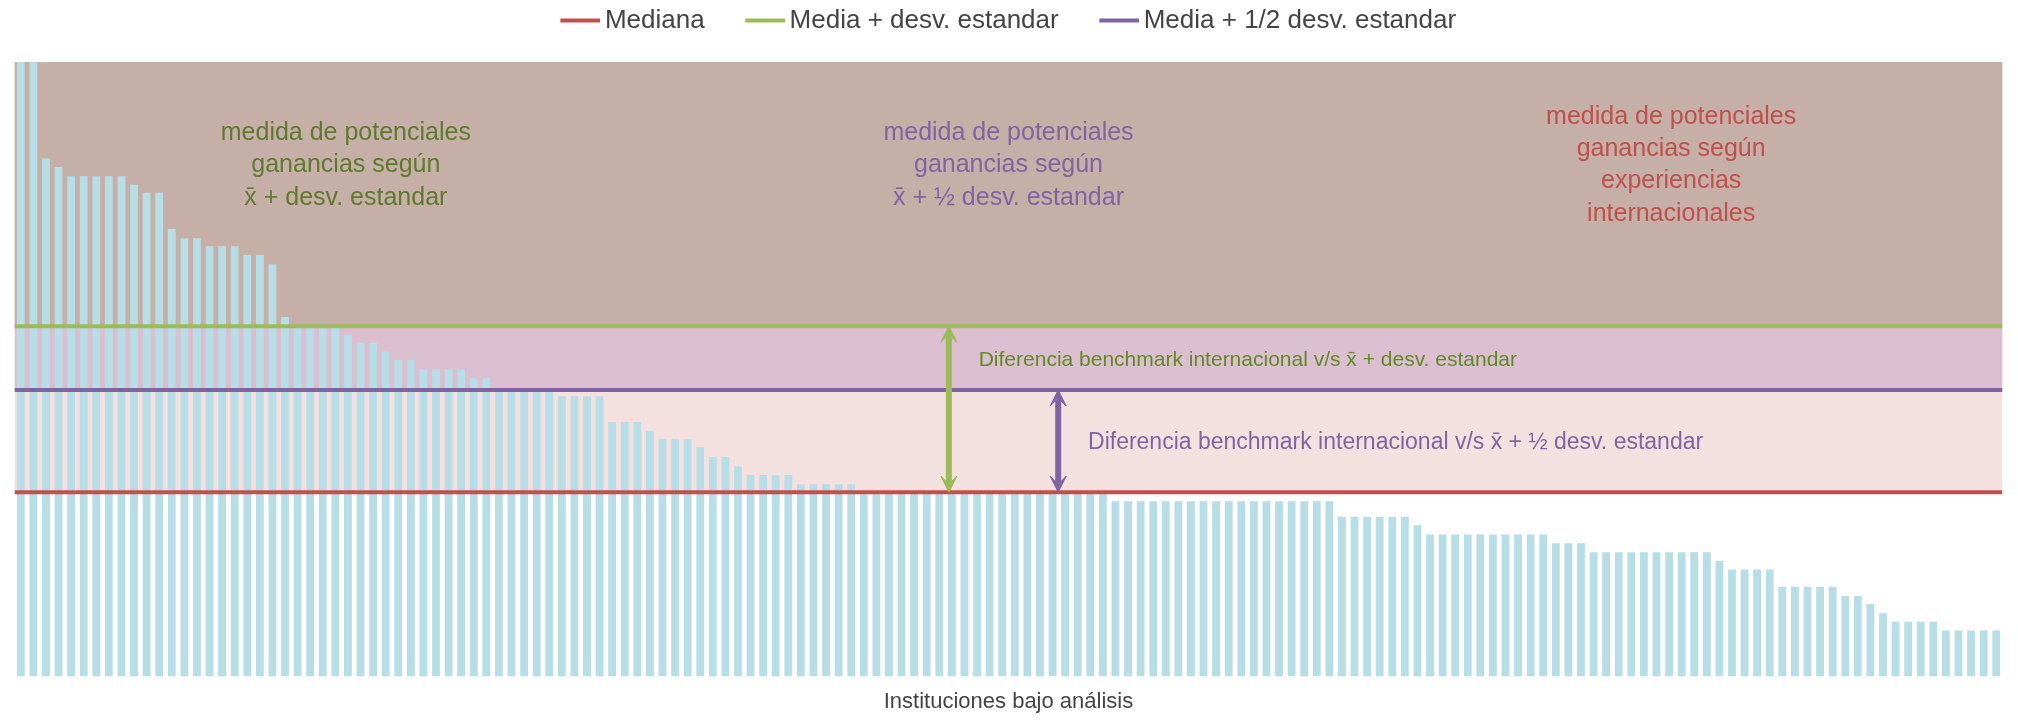  Describe the element at coordinates (345, 163) in the screenshot. I see `band-label: medida de potenciales ganancias según x̄ + desv. estandar` at that location.